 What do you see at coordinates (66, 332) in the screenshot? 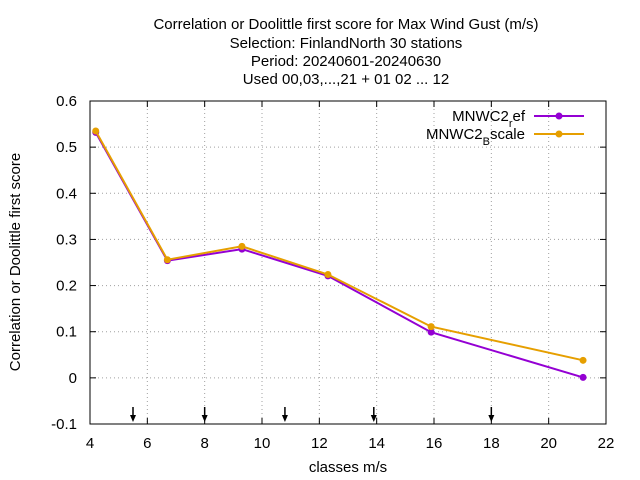
I see `y-tick-label: 0.1` at bounding box center [66, 332].